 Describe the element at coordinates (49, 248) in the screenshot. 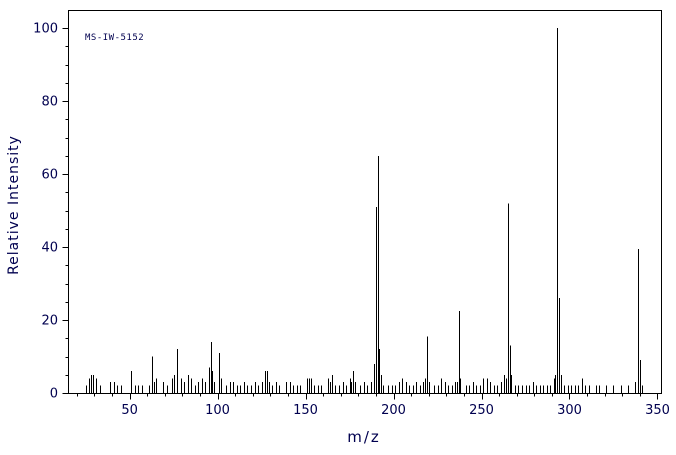

I see `svg-text: 40` at that location.